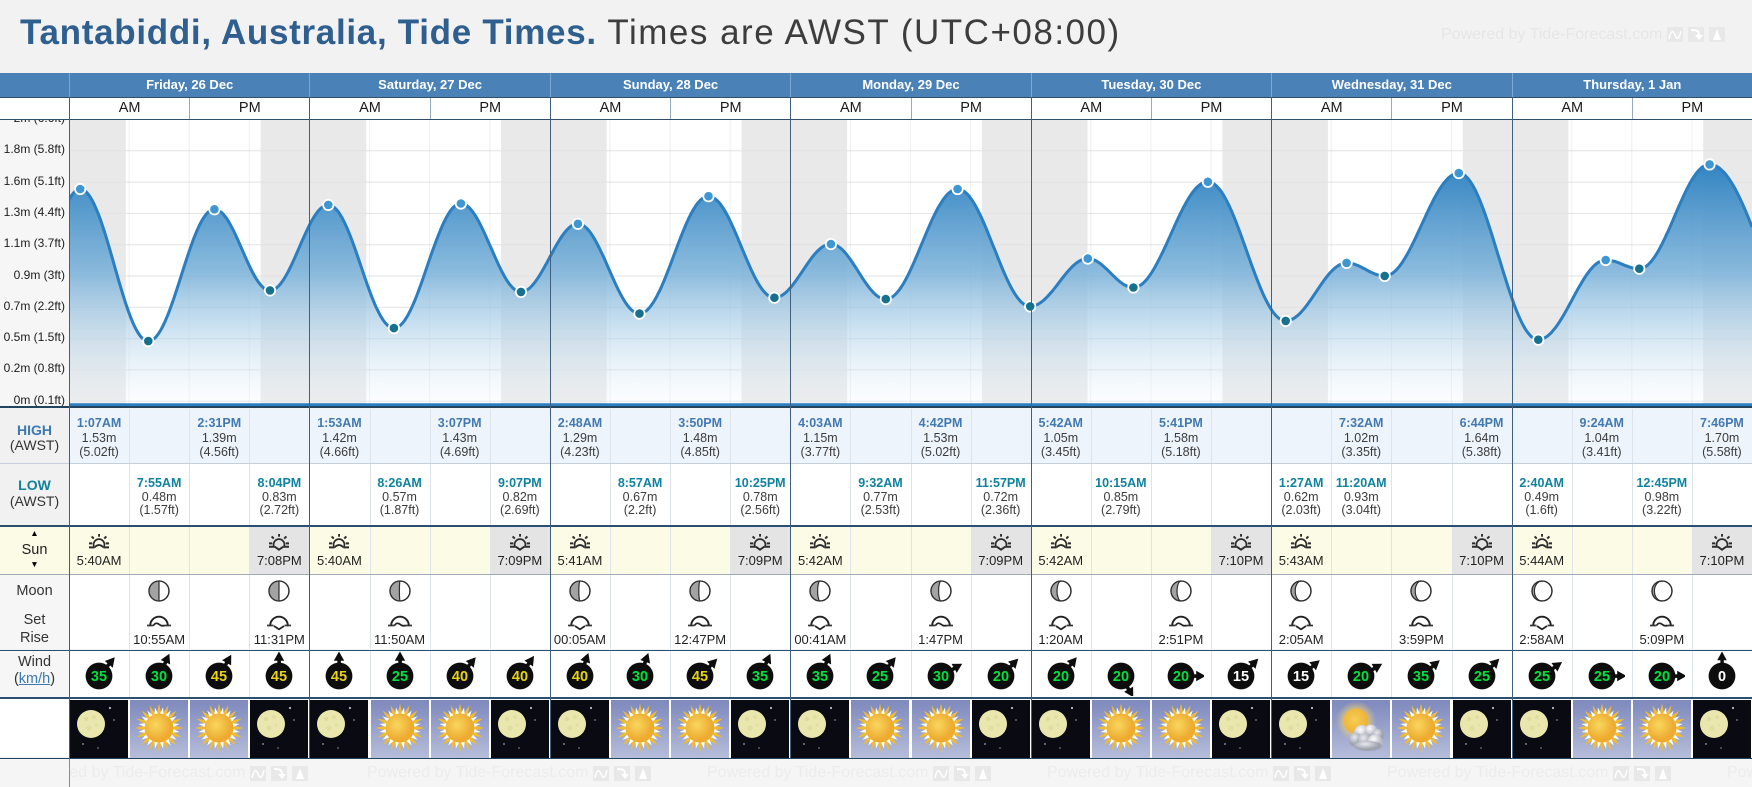 The image size is (1752, 787). Describe the element at coordinates (1722, 677) in the screenshot. I see `svg-text: 0` at that location.